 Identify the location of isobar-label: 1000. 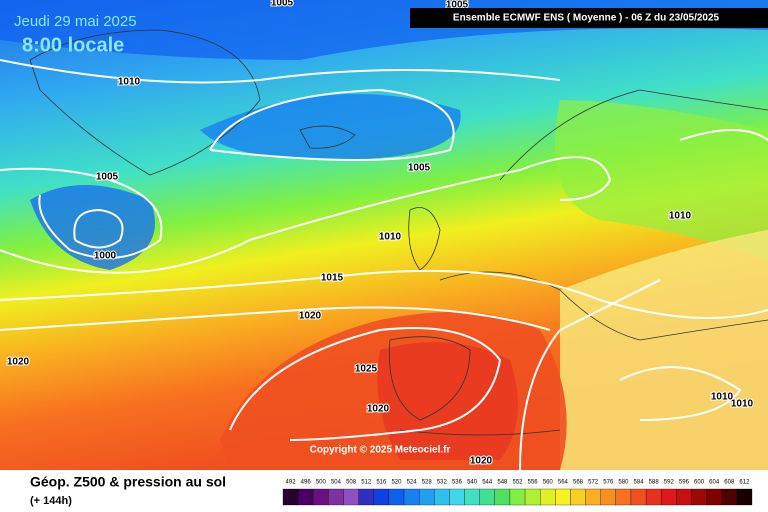
(105, 256).